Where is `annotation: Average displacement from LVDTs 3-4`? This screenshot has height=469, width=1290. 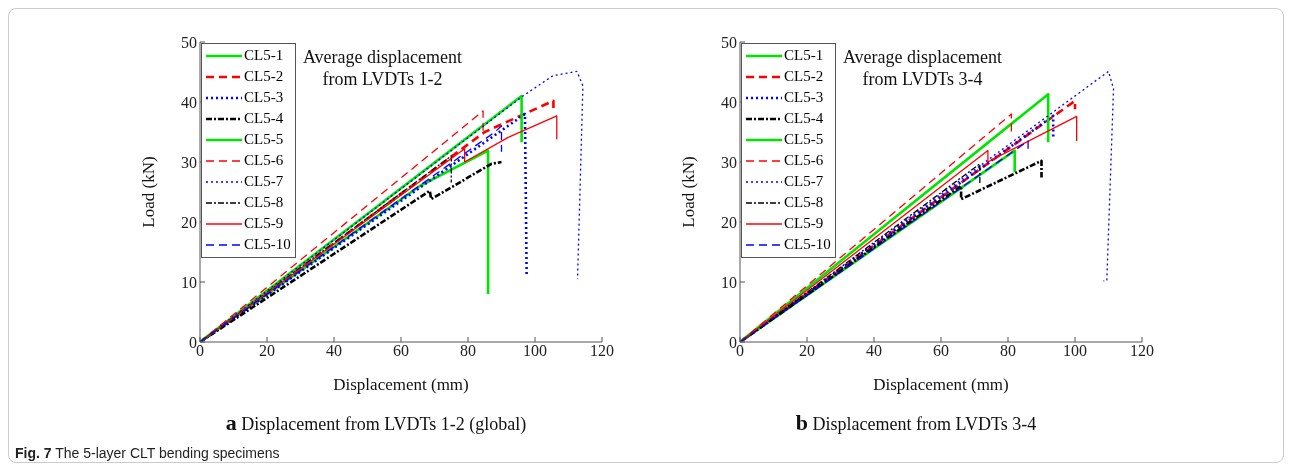
annotation: Average displacement from LVDTs 3-4 is located at coordinates (922, 68).